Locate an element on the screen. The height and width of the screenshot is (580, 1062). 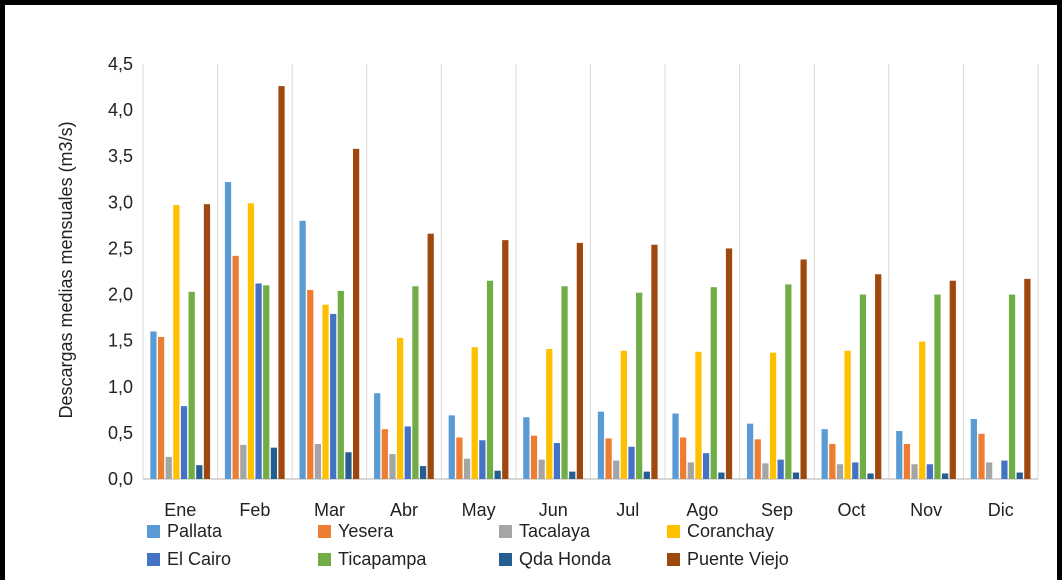
y-tick-label: 1,5 is located at coordinates (120, 341).